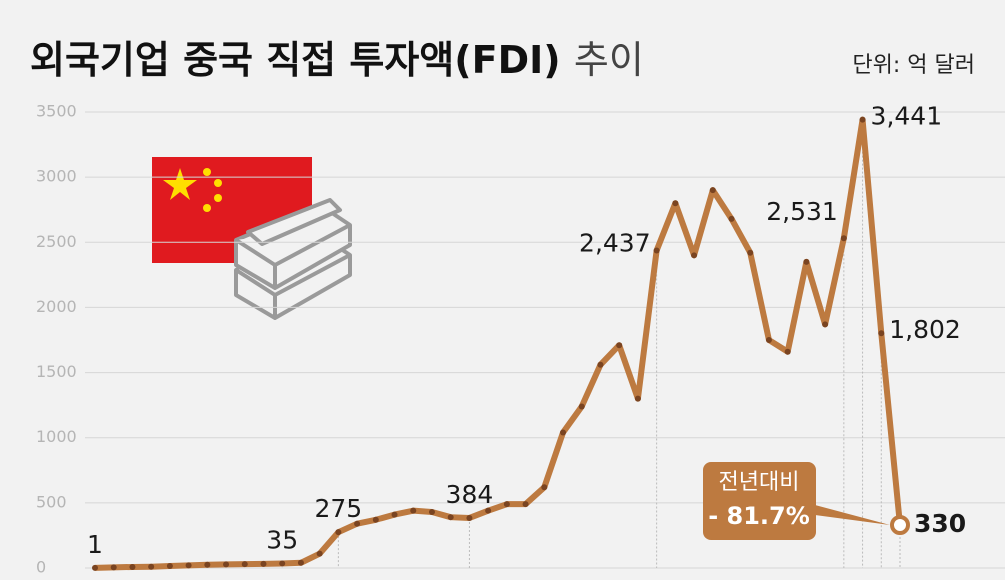  Describe the element at coordinates (293, 259) in the screenshot. I see `money-illustration` at that location.